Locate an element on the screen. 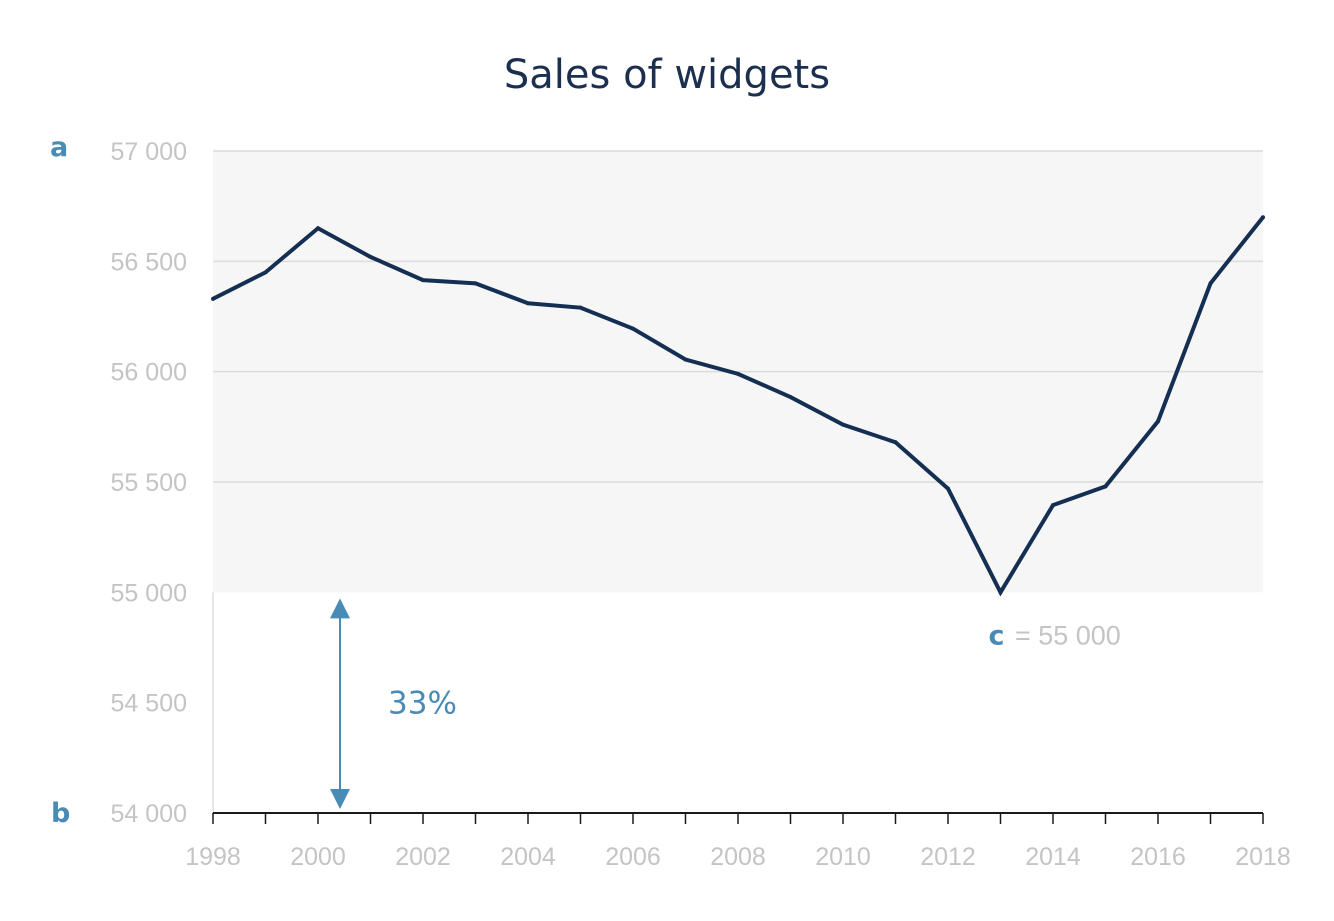 This screenshot has width=1334, height=921. x-tick-label: 2006 is located at coordinates (633, 857).